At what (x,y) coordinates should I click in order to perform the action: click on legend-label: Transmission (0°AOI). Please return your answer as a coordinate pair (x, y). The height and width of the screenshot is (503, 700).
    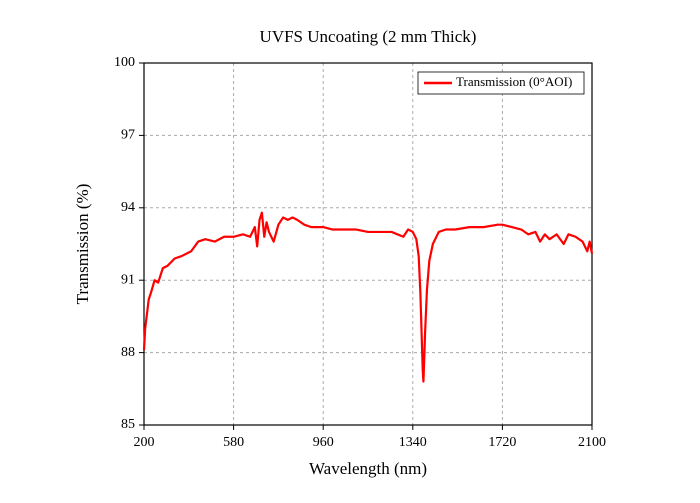
    Looking at the image, I should click on (514, 81).